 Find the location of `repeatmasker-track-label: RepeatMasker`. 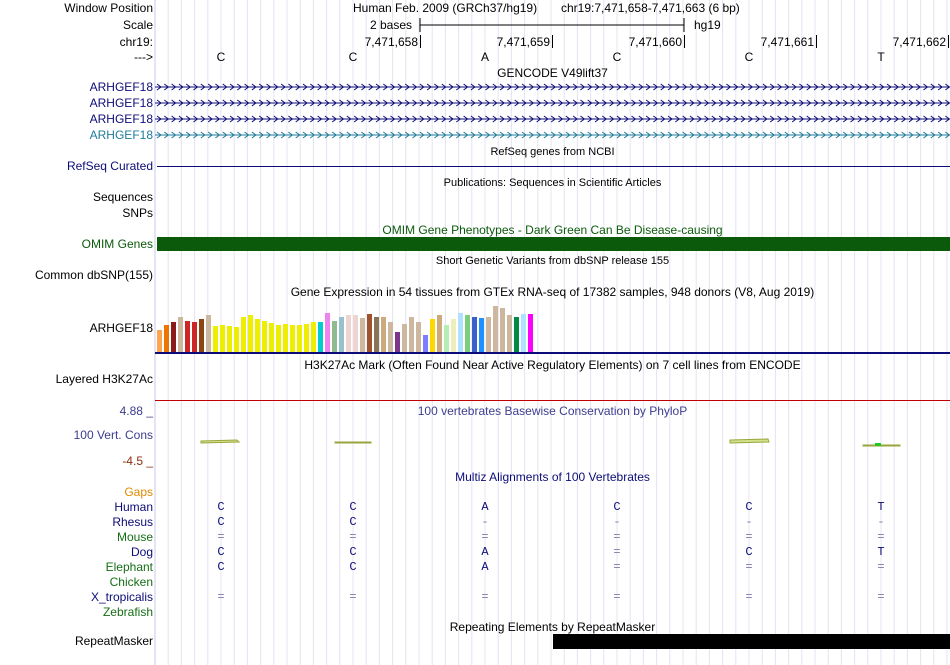

repeatmasker-track-label: RepeatMasker is located at coordinates (113, 641).